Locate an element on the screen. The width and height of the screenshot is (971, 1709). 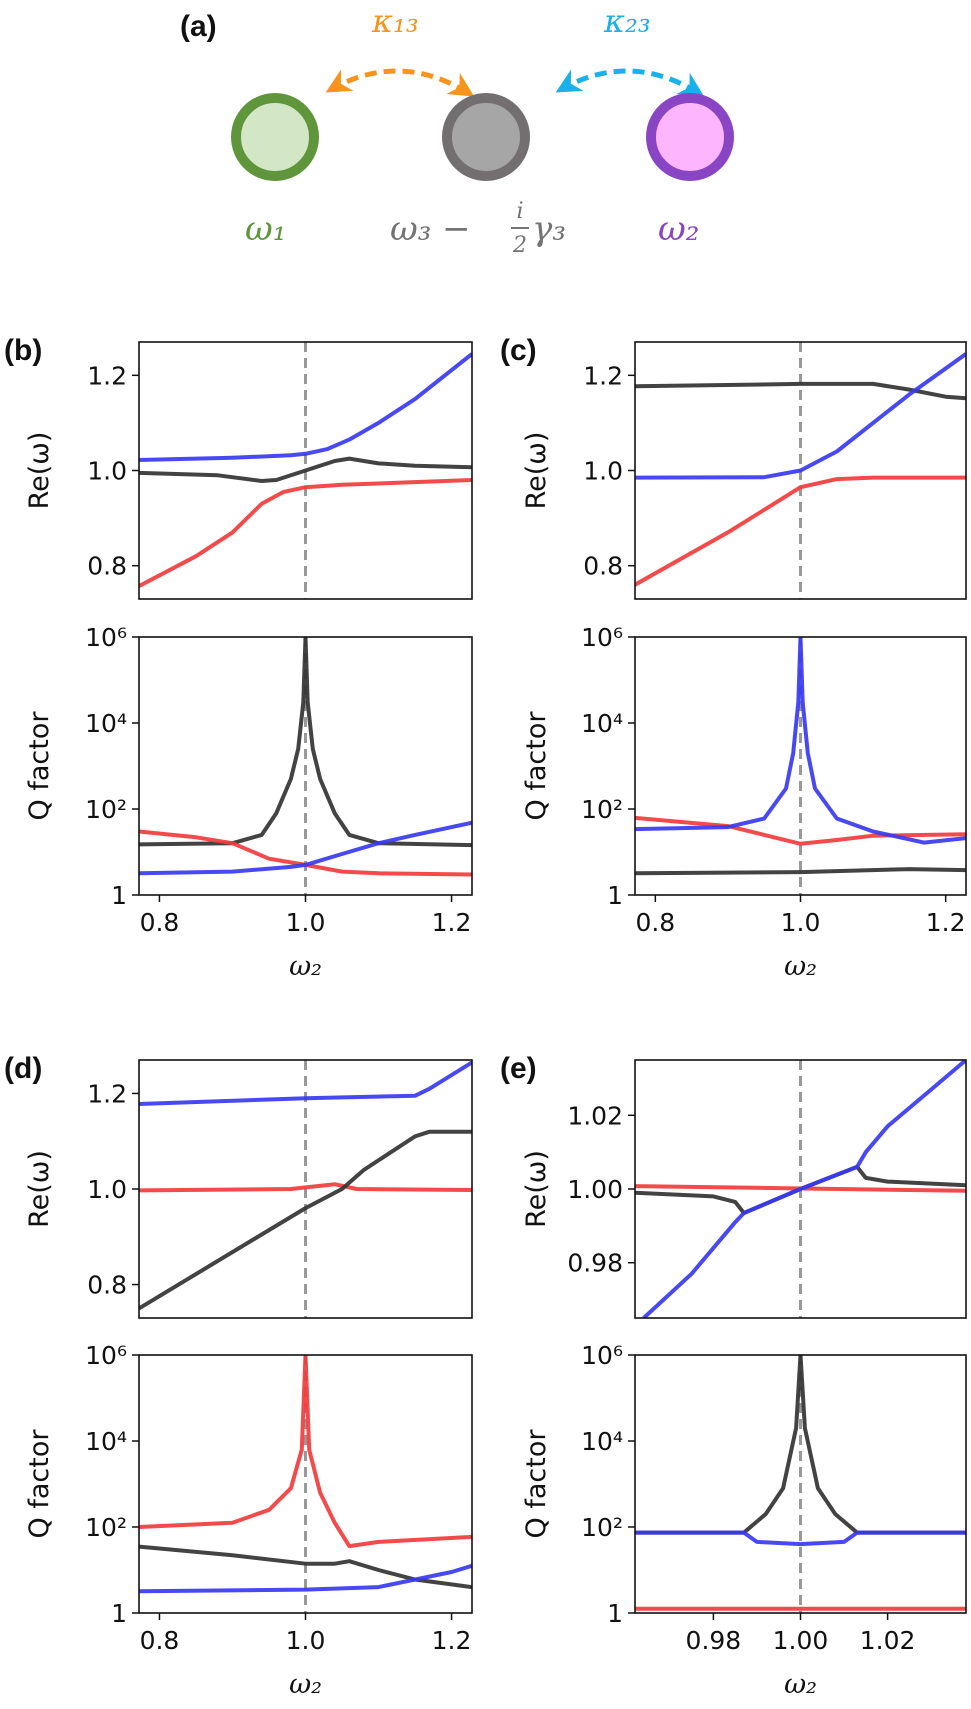
resonator-3-frac-num: i is located at coordinates (519, 211).